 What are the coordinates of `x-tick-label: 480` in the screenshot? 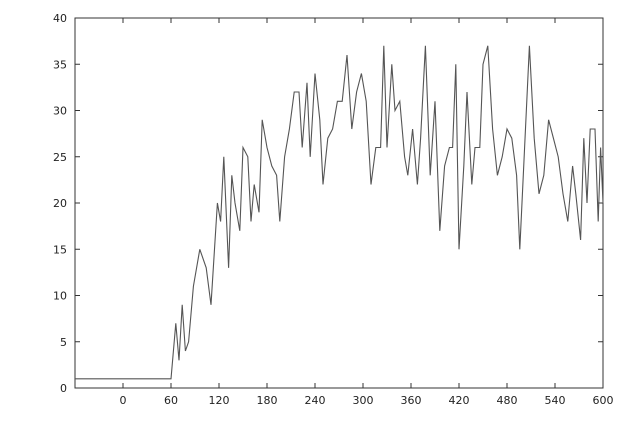 It's located at (507, 400).